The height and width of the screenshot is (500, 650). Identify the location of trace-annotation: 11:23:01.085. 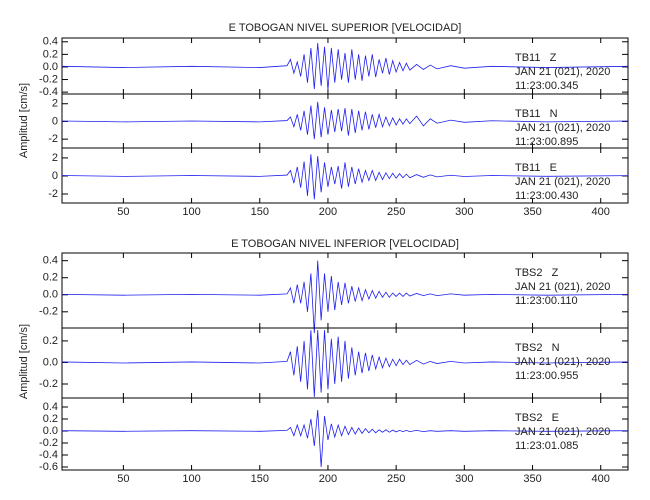
(546, 446).